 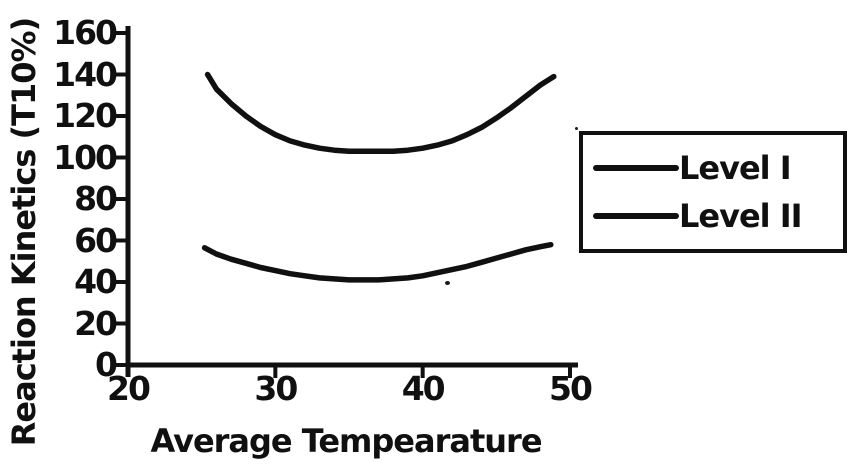 What do you see at coordinates (129, 388) in the screenshot?
I see `x-tick-label: 20` at bounding box center [129, 388].